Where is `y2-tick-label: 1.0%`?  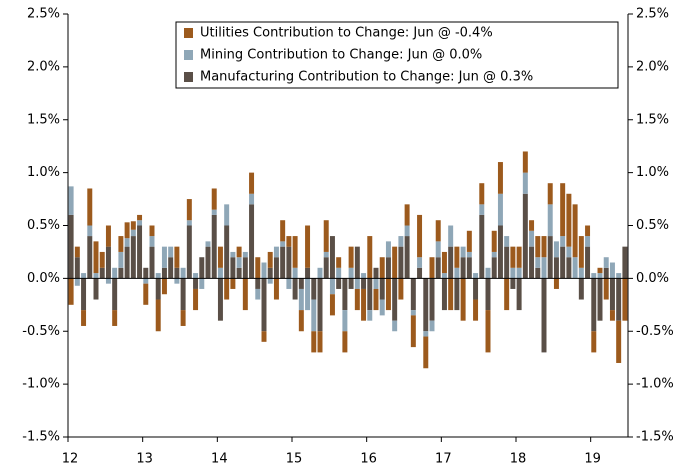
y2-tick-label: 1.0% is located at coordinates (652, 172).